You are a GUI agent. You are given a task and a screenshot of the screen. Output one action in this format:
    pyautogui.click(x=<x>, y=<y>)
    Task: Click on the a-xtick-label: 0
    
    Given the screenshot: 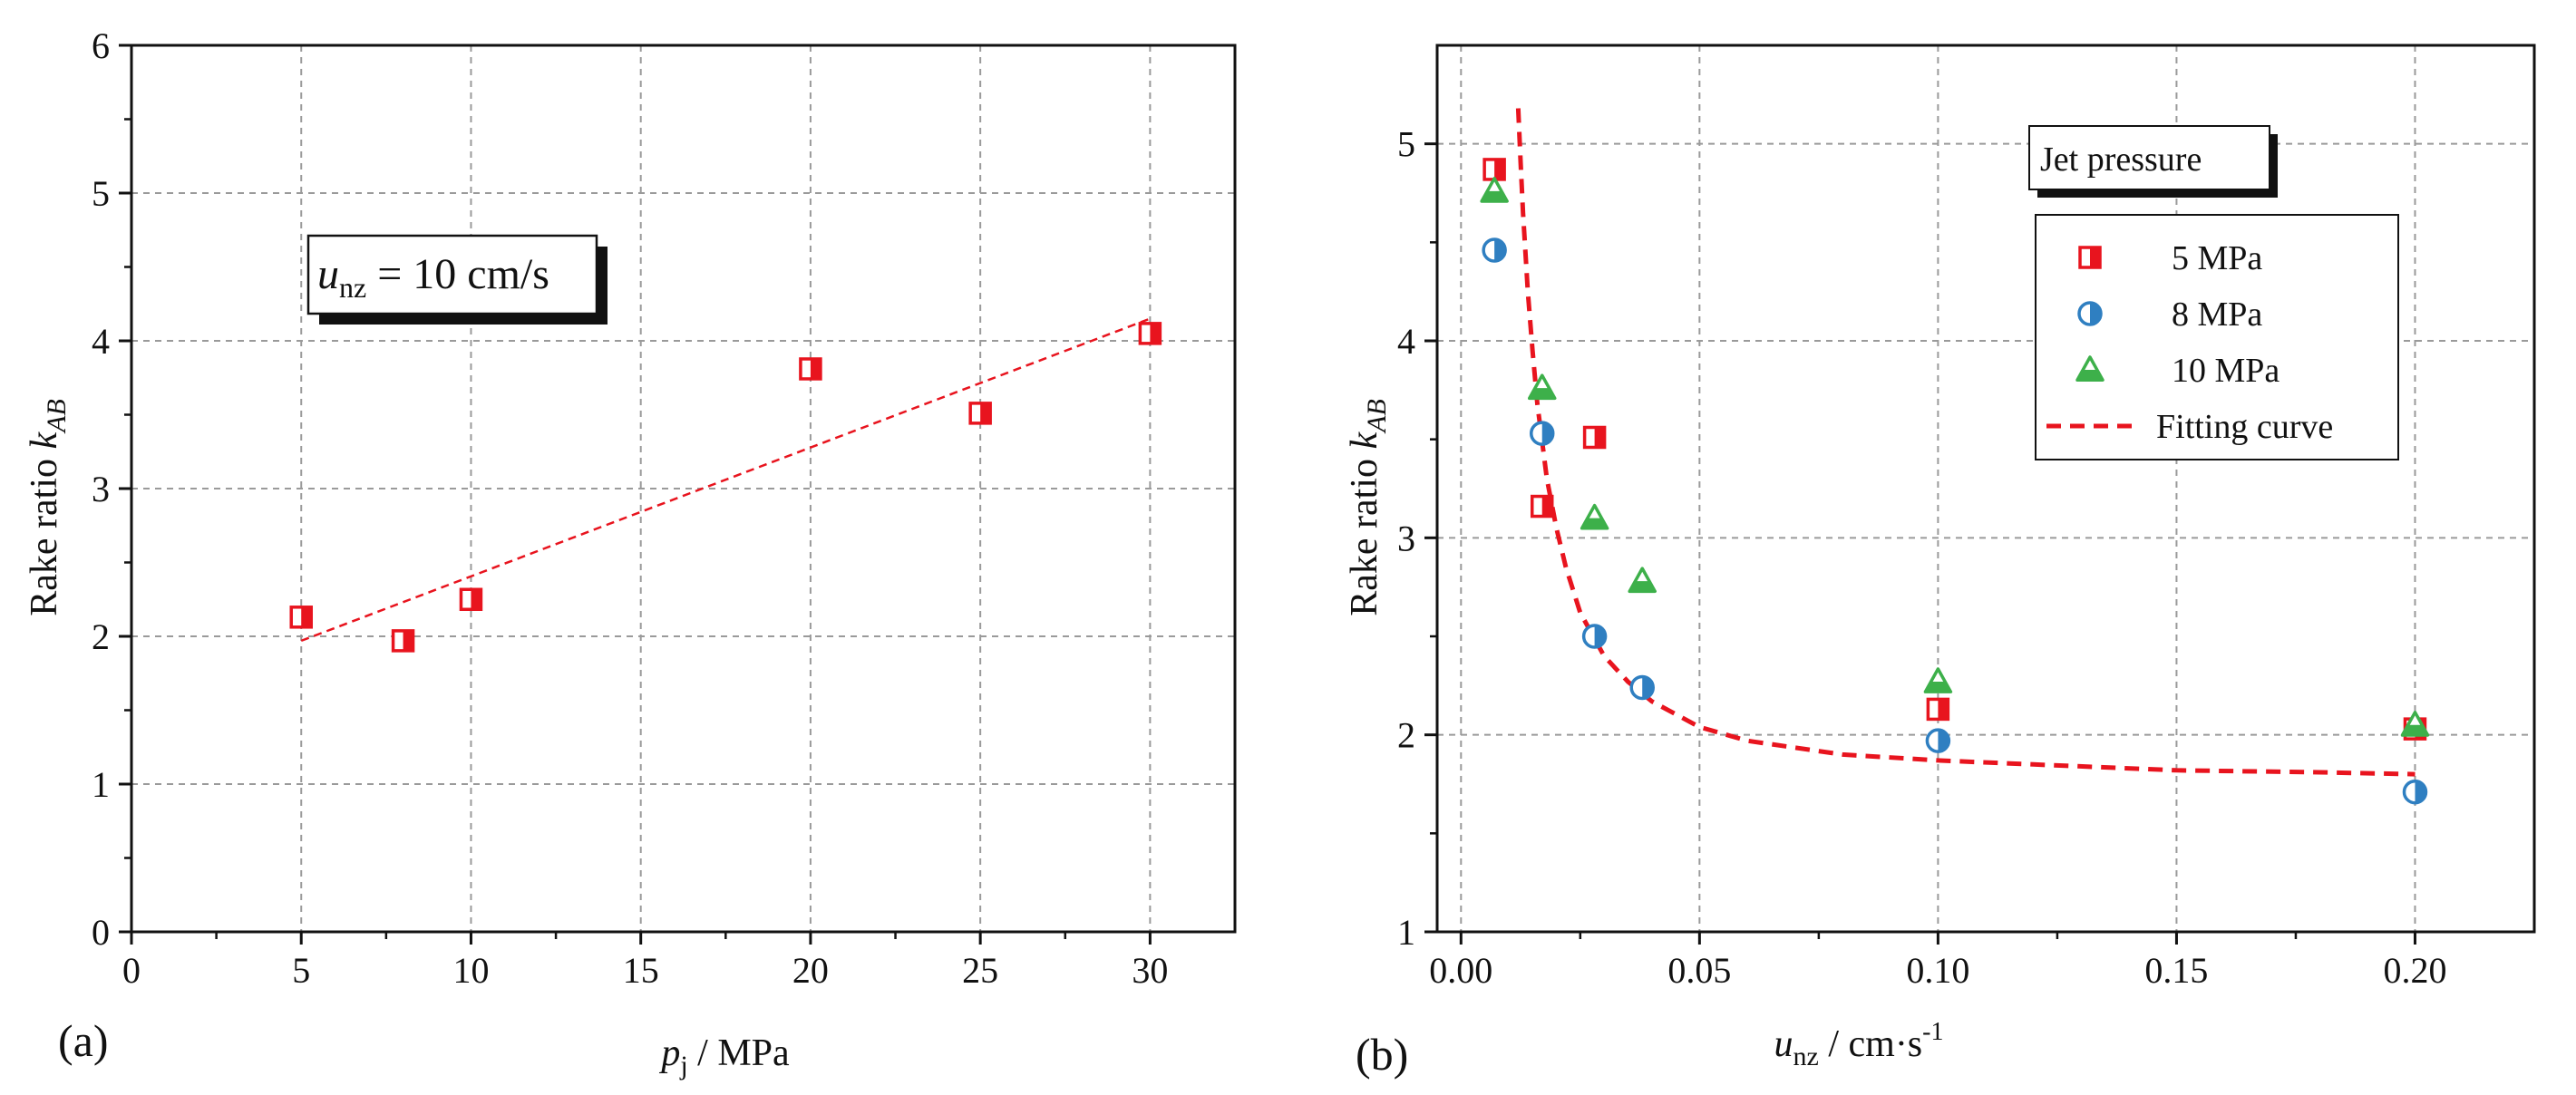 What is the action you would take?
    pyautogui.click(x=131, y=970)
    